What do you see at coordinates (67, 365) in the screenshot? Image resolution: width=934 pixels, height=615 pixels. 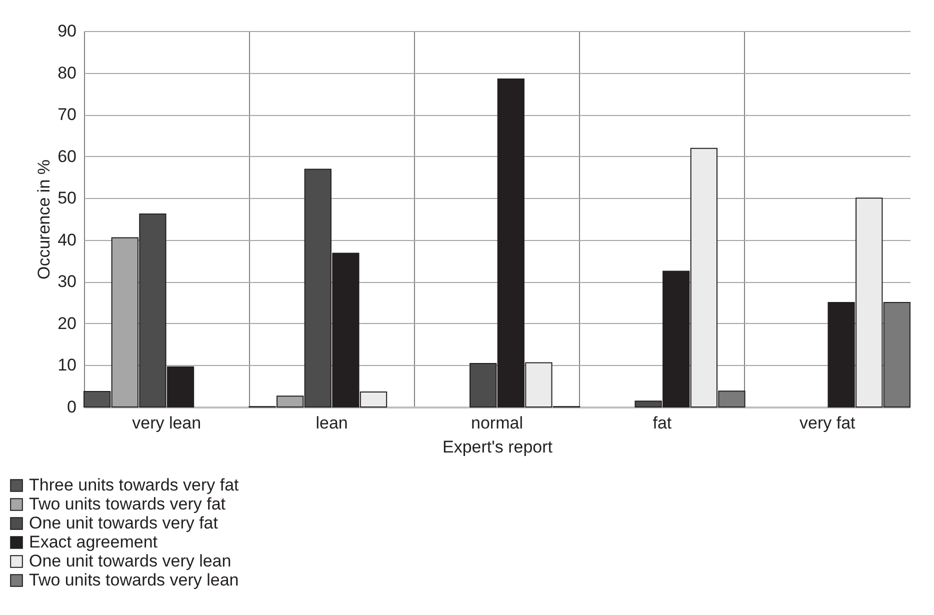 I see `y-tick-label: 10` at bounding box center [67, 365].